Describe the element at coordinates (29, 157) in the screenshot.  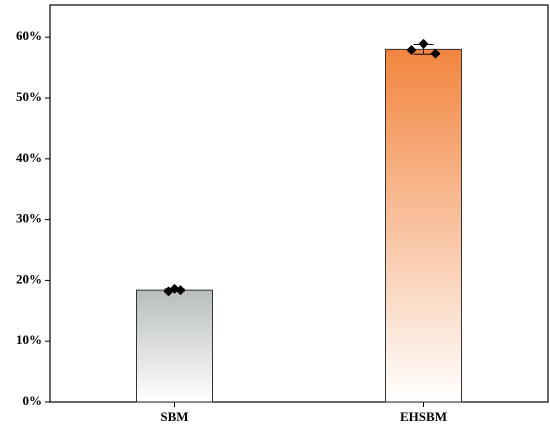
I see `y-tick-label: 40%` at that location.